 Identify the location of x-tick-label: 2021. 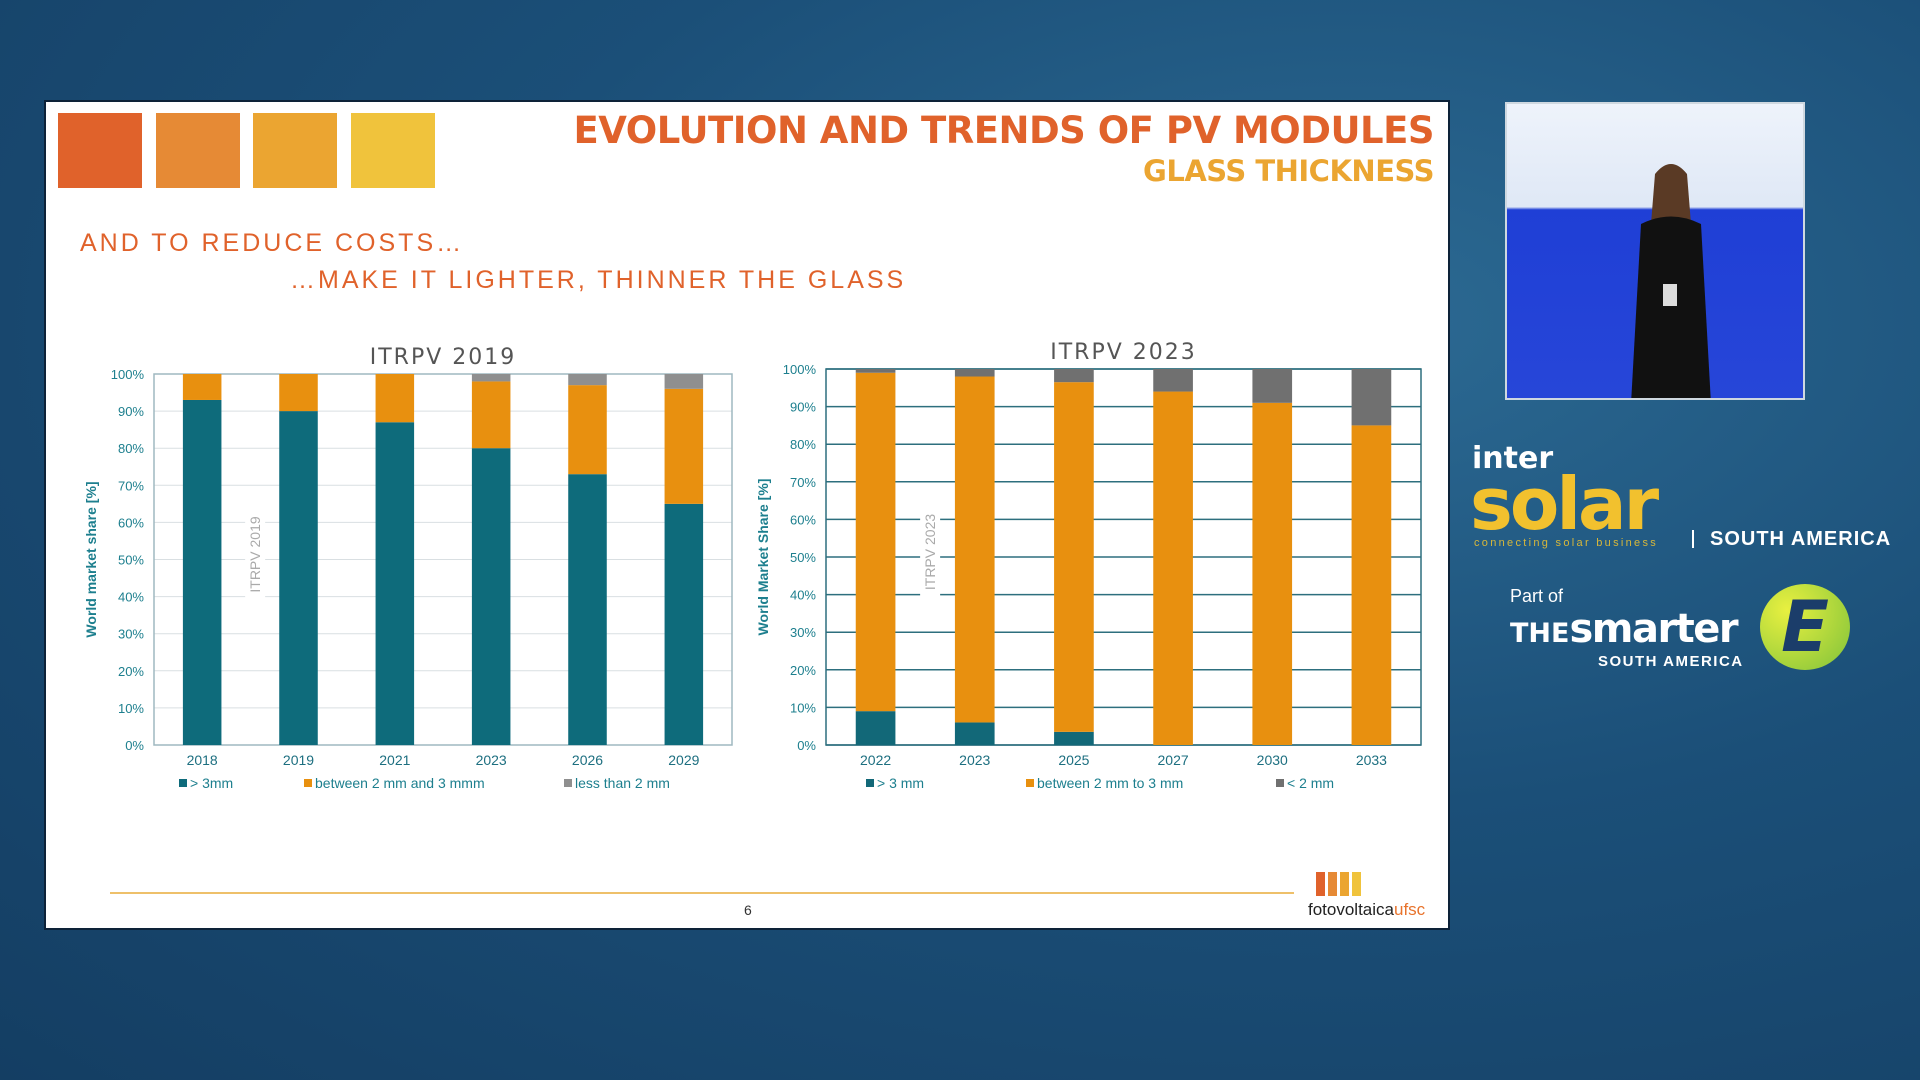
(394, 760).